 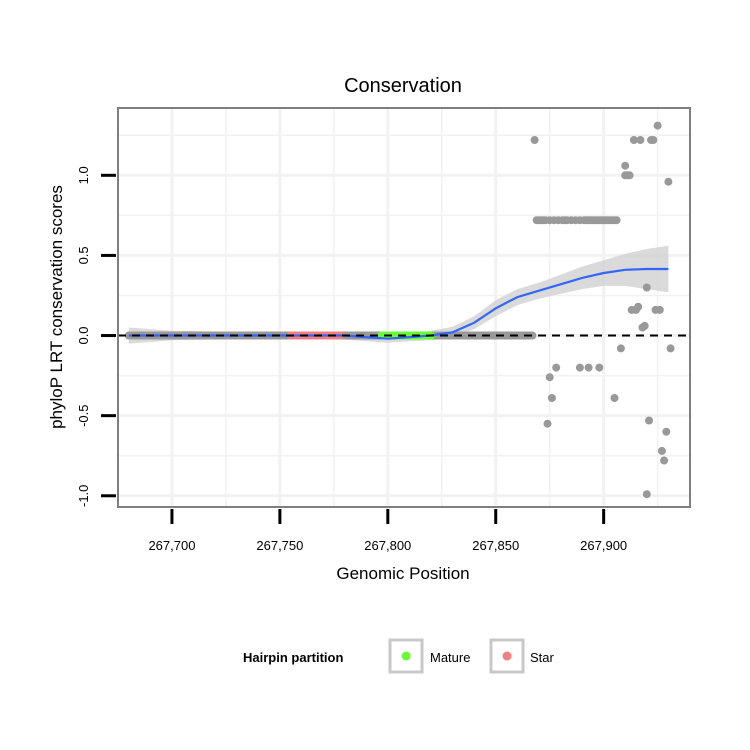 I want to click on y-tick-label: 1.0, so click(x=83, y=175).